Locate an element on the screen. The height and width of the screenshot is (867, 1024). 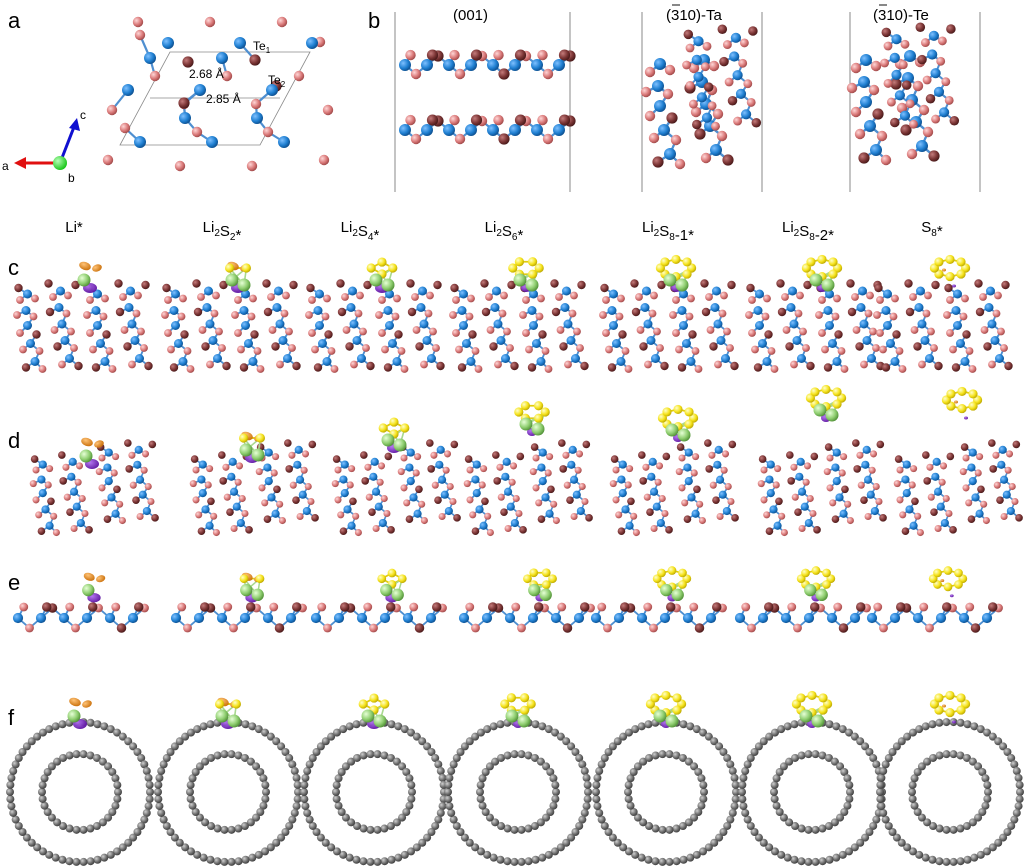
panel-f-nanotube is located at coordinates (228, 781).